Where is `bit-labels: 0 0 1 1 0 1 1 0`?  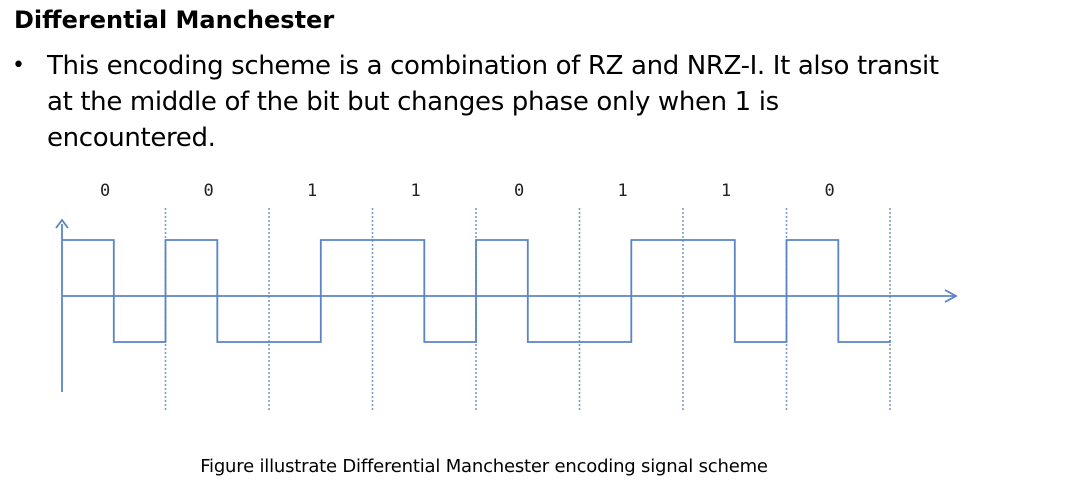 bit-labels: 0 0 1 1 0 1 1 0 is located at coordinates (467, 191).